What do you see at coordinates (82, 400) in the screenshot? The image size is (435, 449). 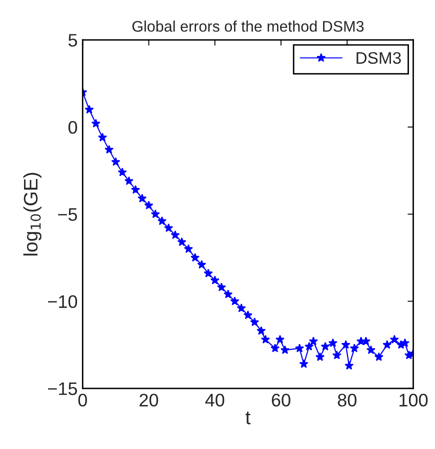 I see `x-tick-label: 0` at bounding box center [82, 400].